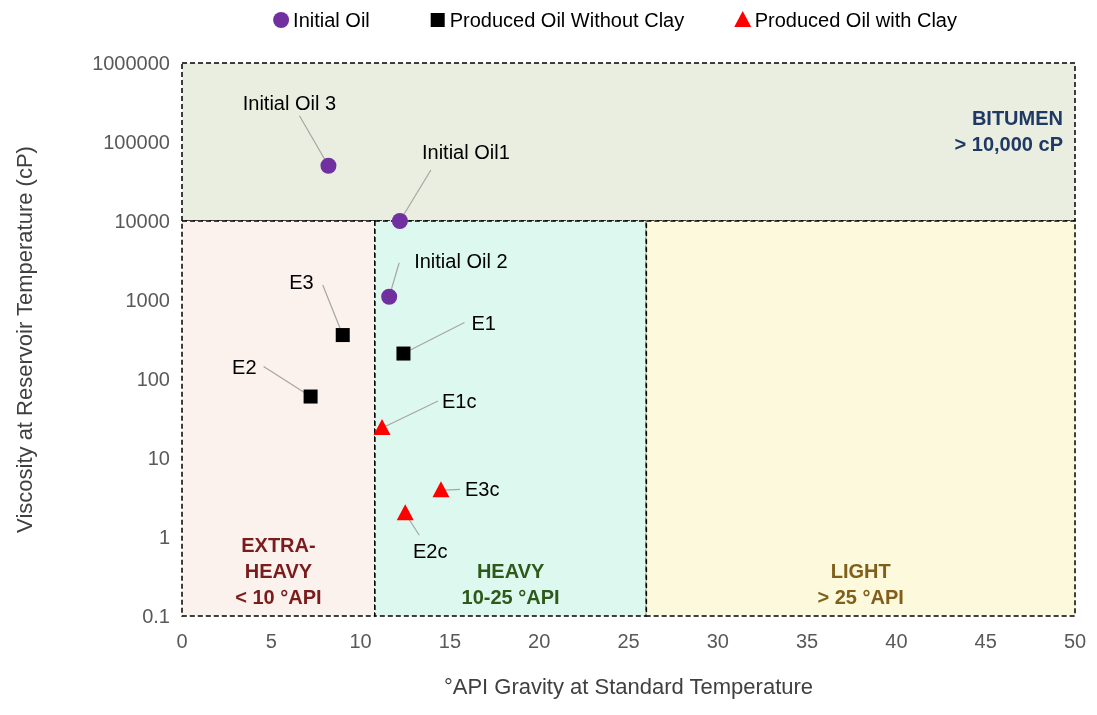 The height and width of the screenshot is (715, 1097). What do you see at coordinates (24, 339) in the screenshot?
I see `y-axis-title: Viscosity at Reservoir Temperature (cP)` at bounding box center [24, 339].